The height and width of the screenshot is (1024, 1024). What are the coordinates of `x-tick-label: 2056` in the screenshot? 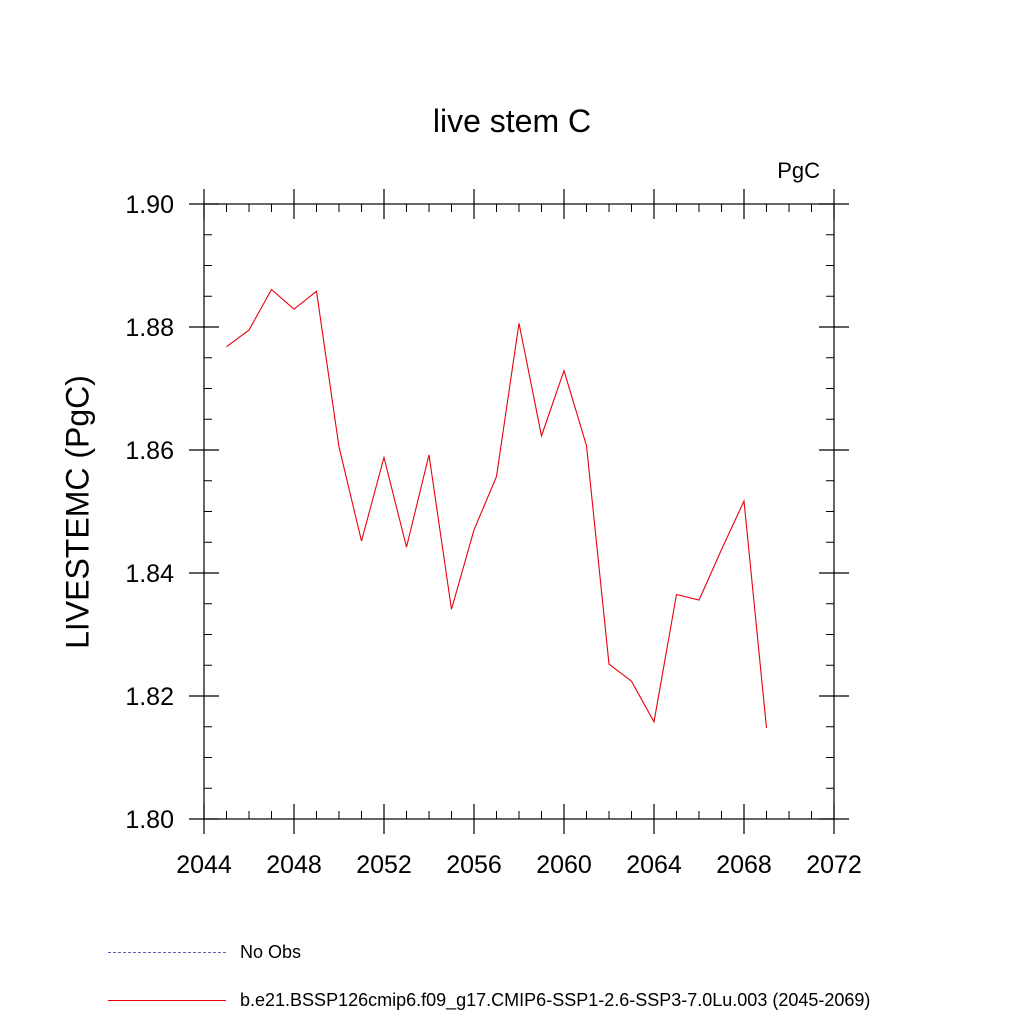 It's located at (474, 865).